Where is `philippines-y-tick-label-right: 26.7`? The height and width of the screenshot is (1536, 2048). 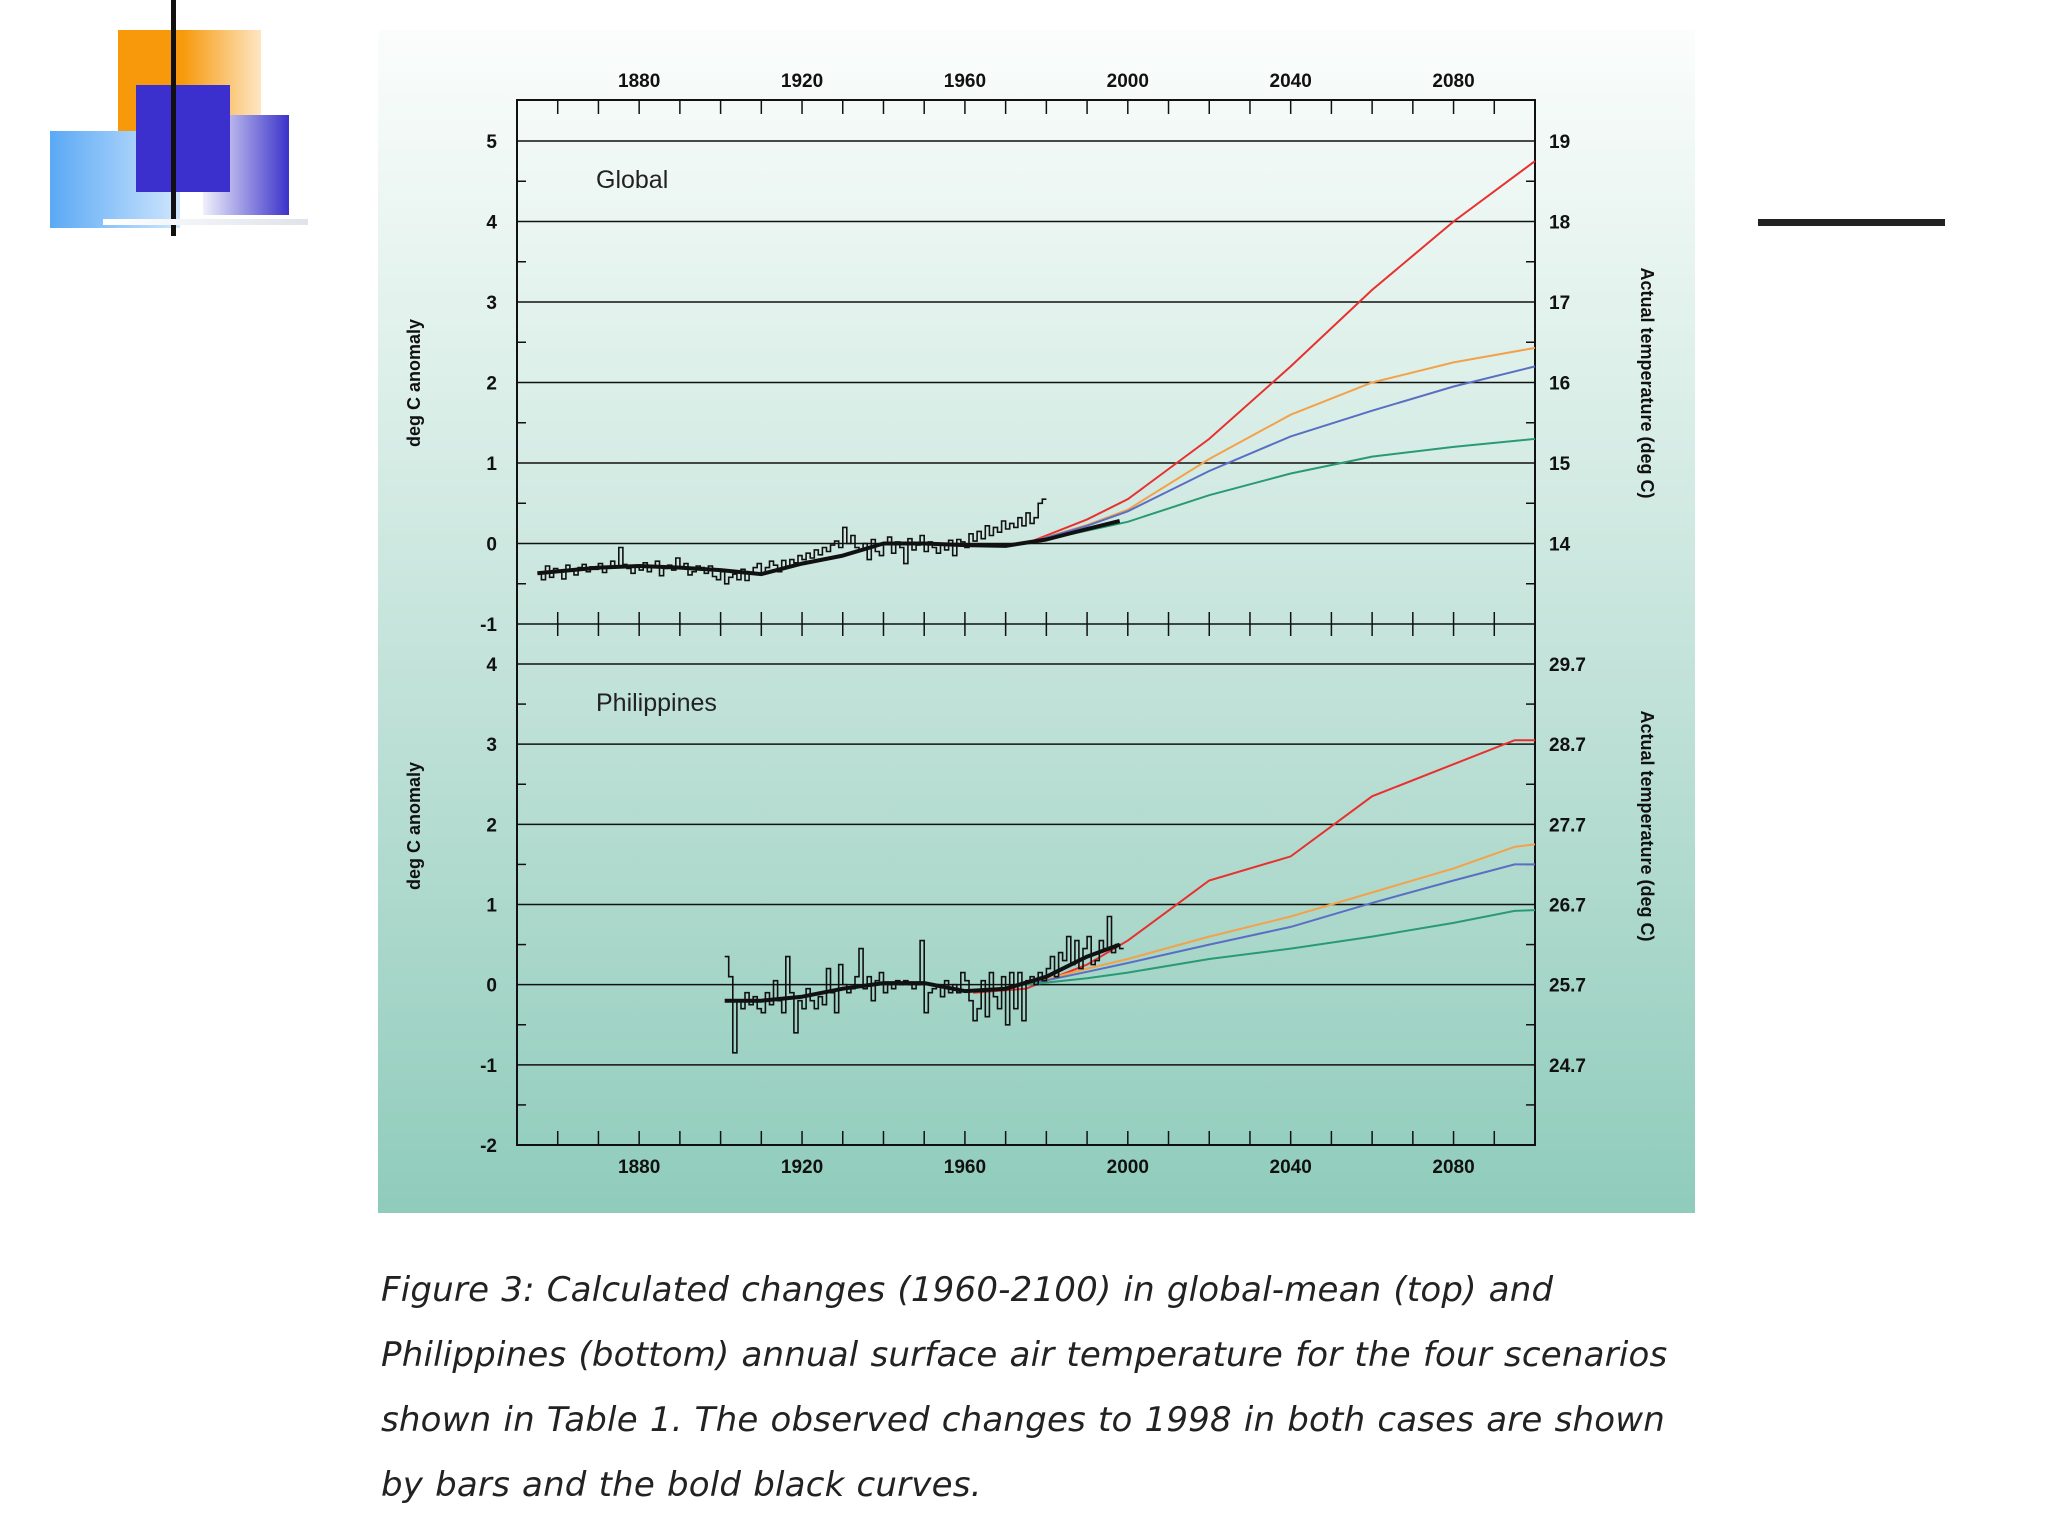
philippines-y-tick-label-right: 26.7 is located at coordinates (1567, 906).